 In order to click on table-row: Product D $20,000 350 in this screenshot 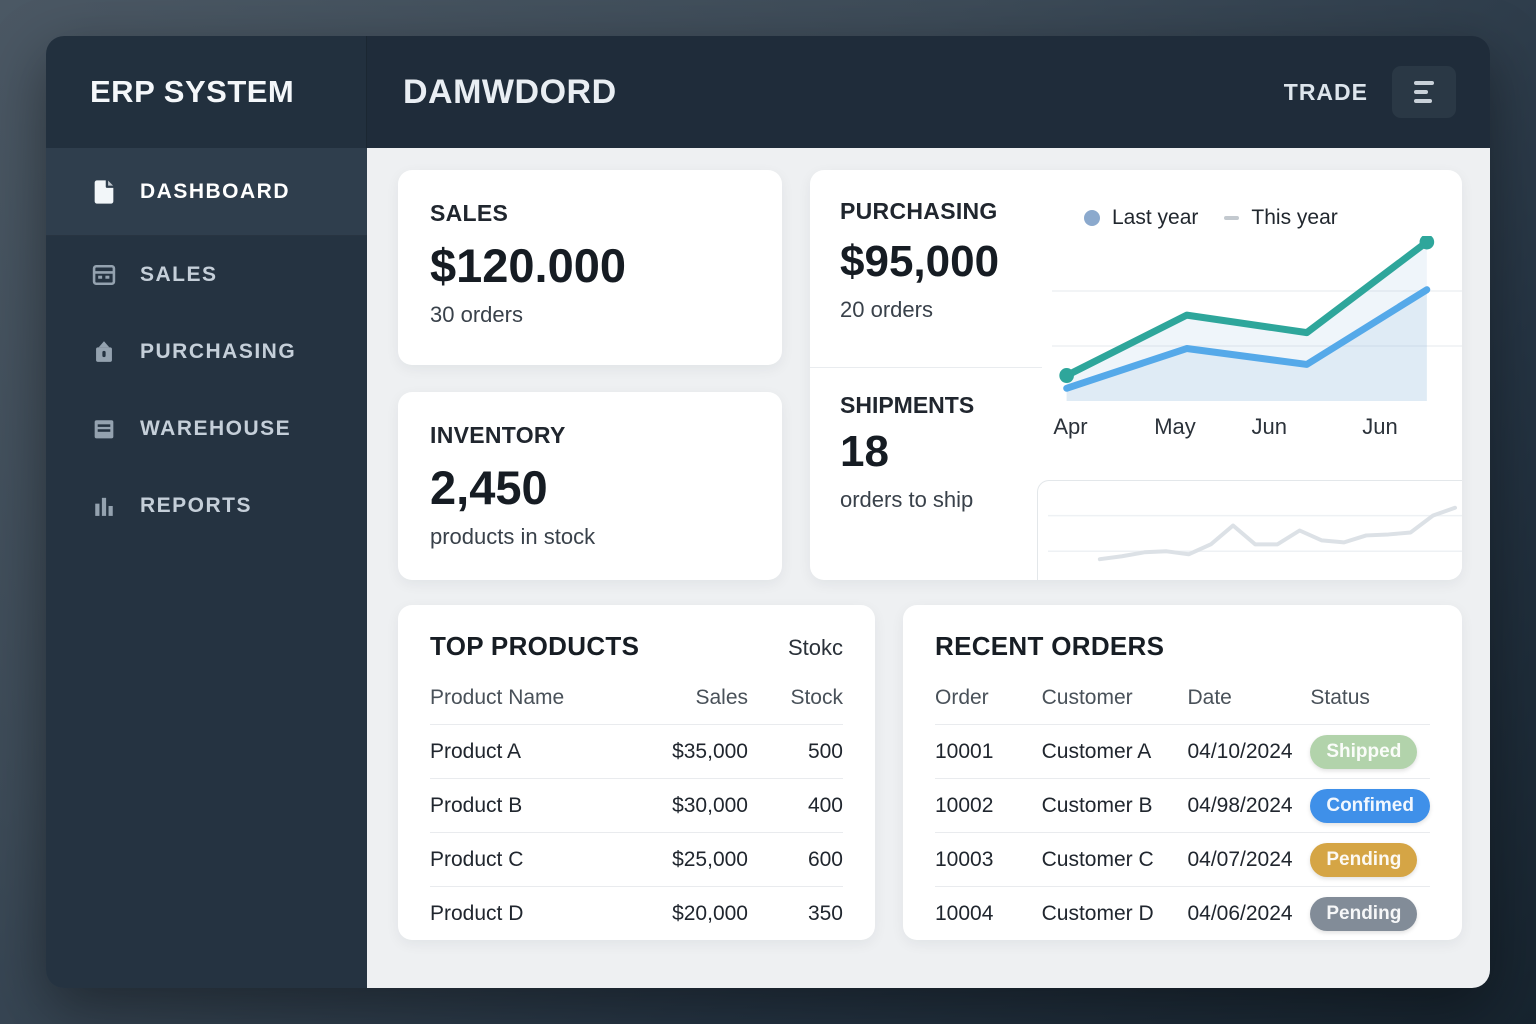, I will do `click(636, 913)`.